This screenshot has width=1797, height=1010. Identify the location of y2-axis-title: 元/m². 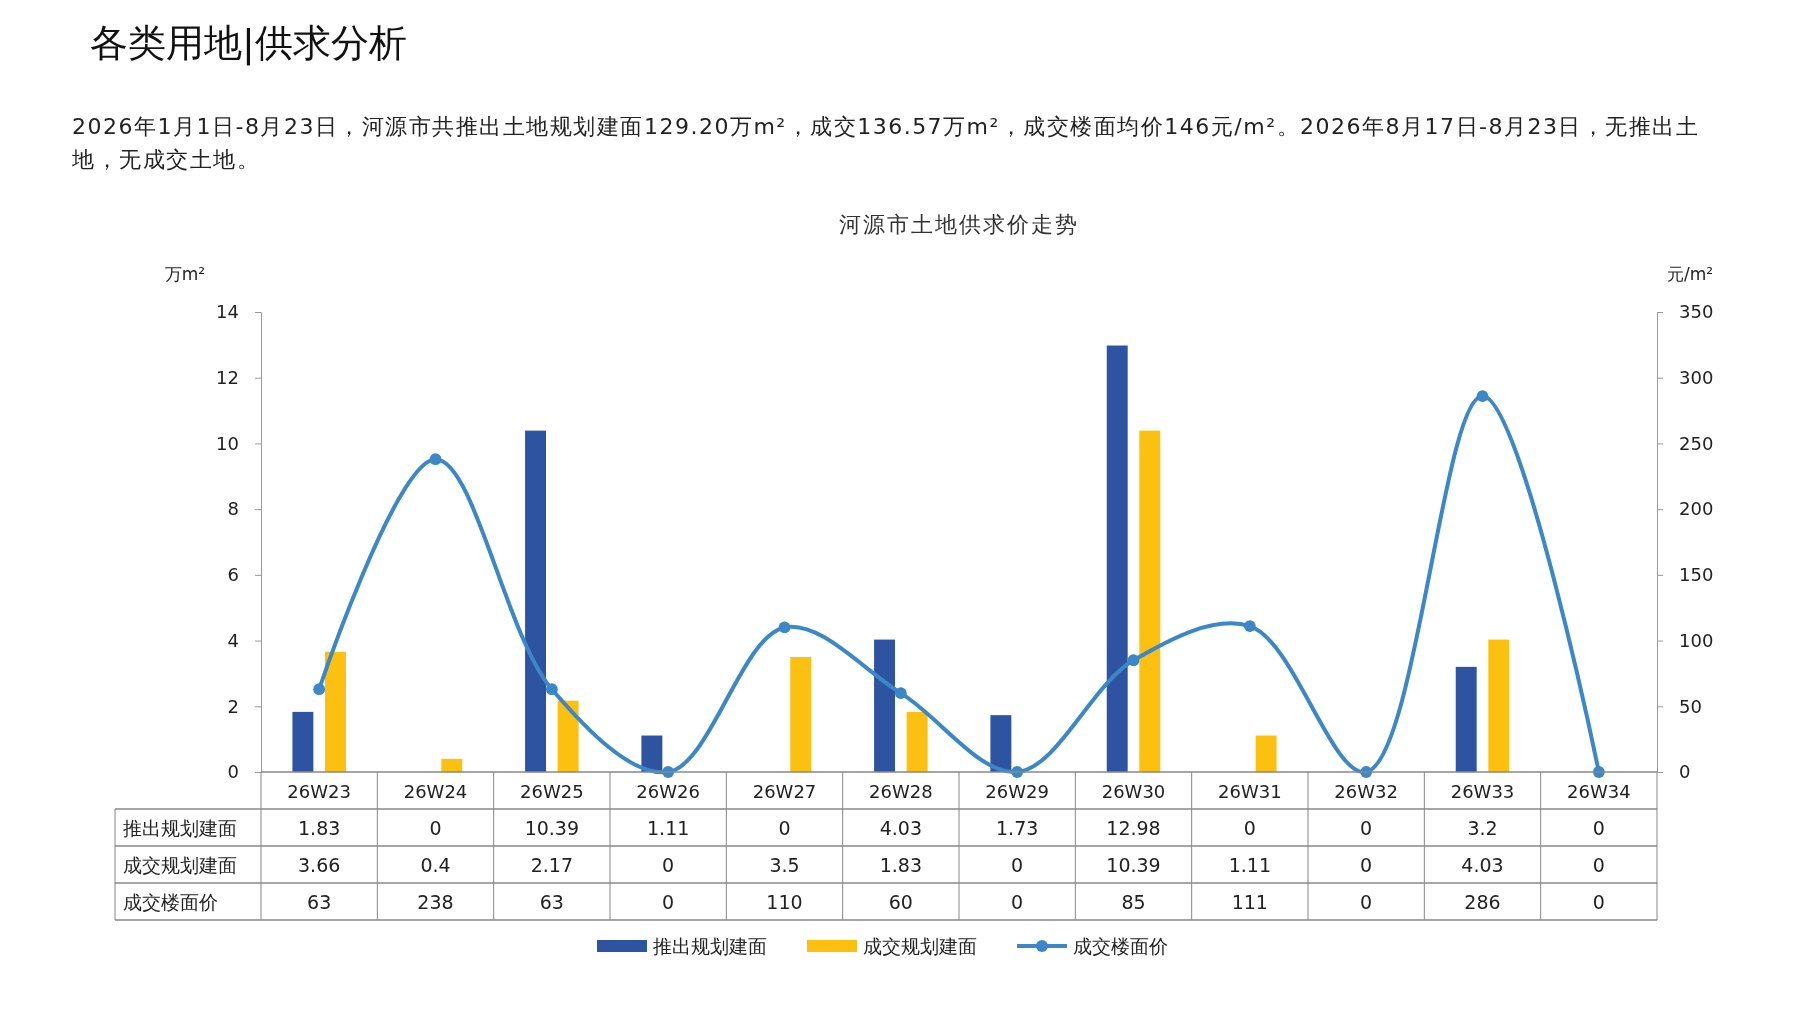
(1690, 274).